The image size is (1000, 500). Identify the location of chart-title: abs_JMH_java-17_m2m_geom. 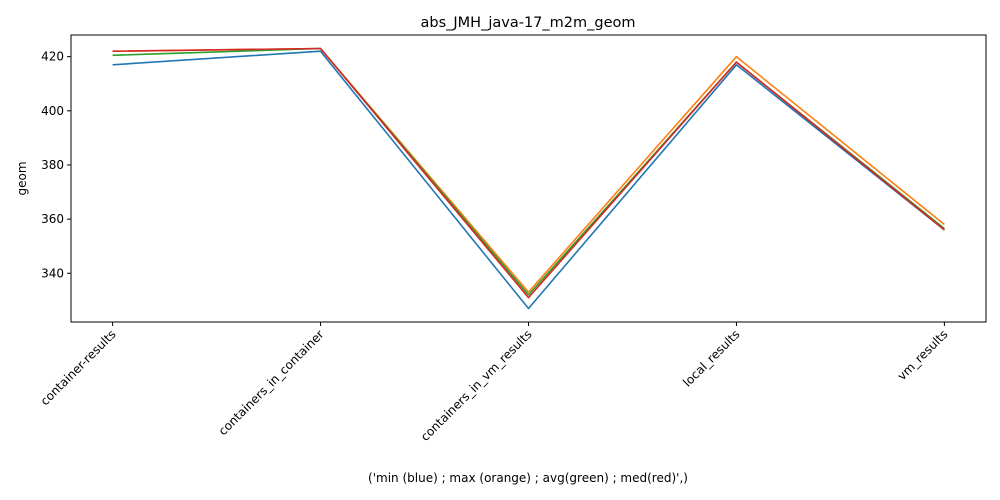
(528, 23).